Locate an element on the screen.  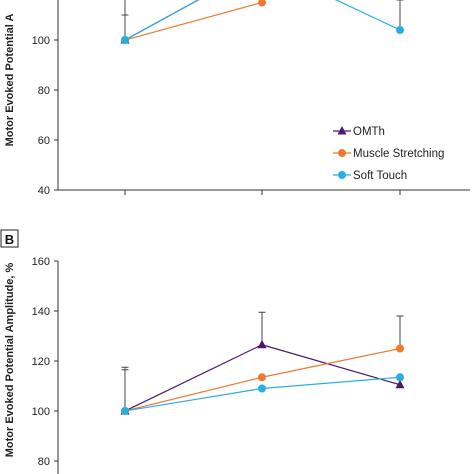
y-tick-label: 60 is located at coordinates (44, 141).